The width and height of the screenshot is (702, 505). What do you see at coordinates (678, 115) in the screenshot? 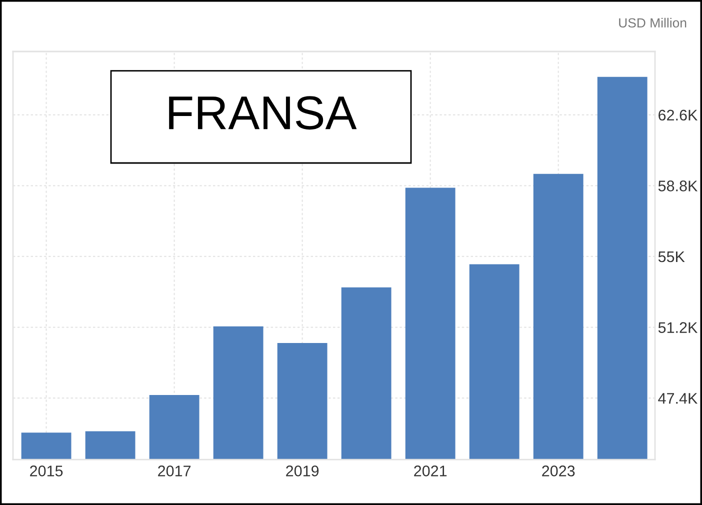
I see `y-tick-label: 62.6K` at bounding box center [678, 115].